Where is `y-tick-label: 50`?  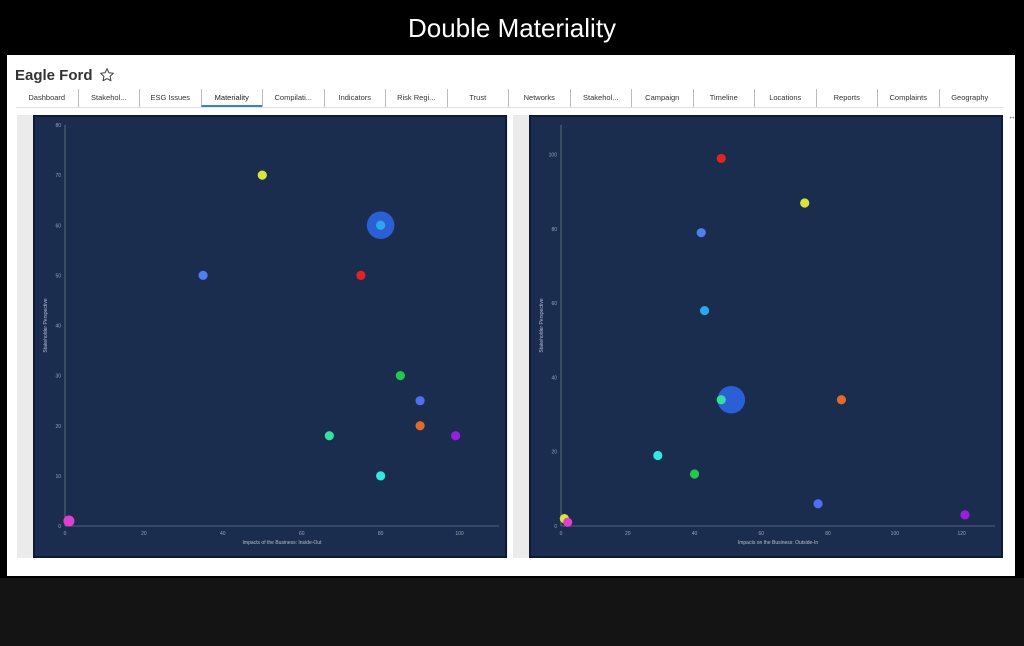 y-tick-label: 50 is located at coordinates (58, 276).